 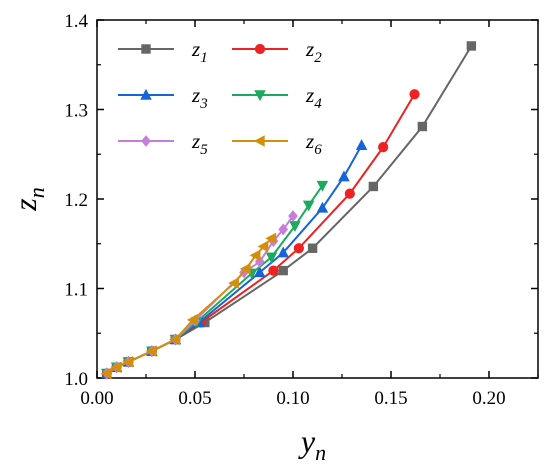 I want to click on legend-label: z5, so click(x=199, y=143).